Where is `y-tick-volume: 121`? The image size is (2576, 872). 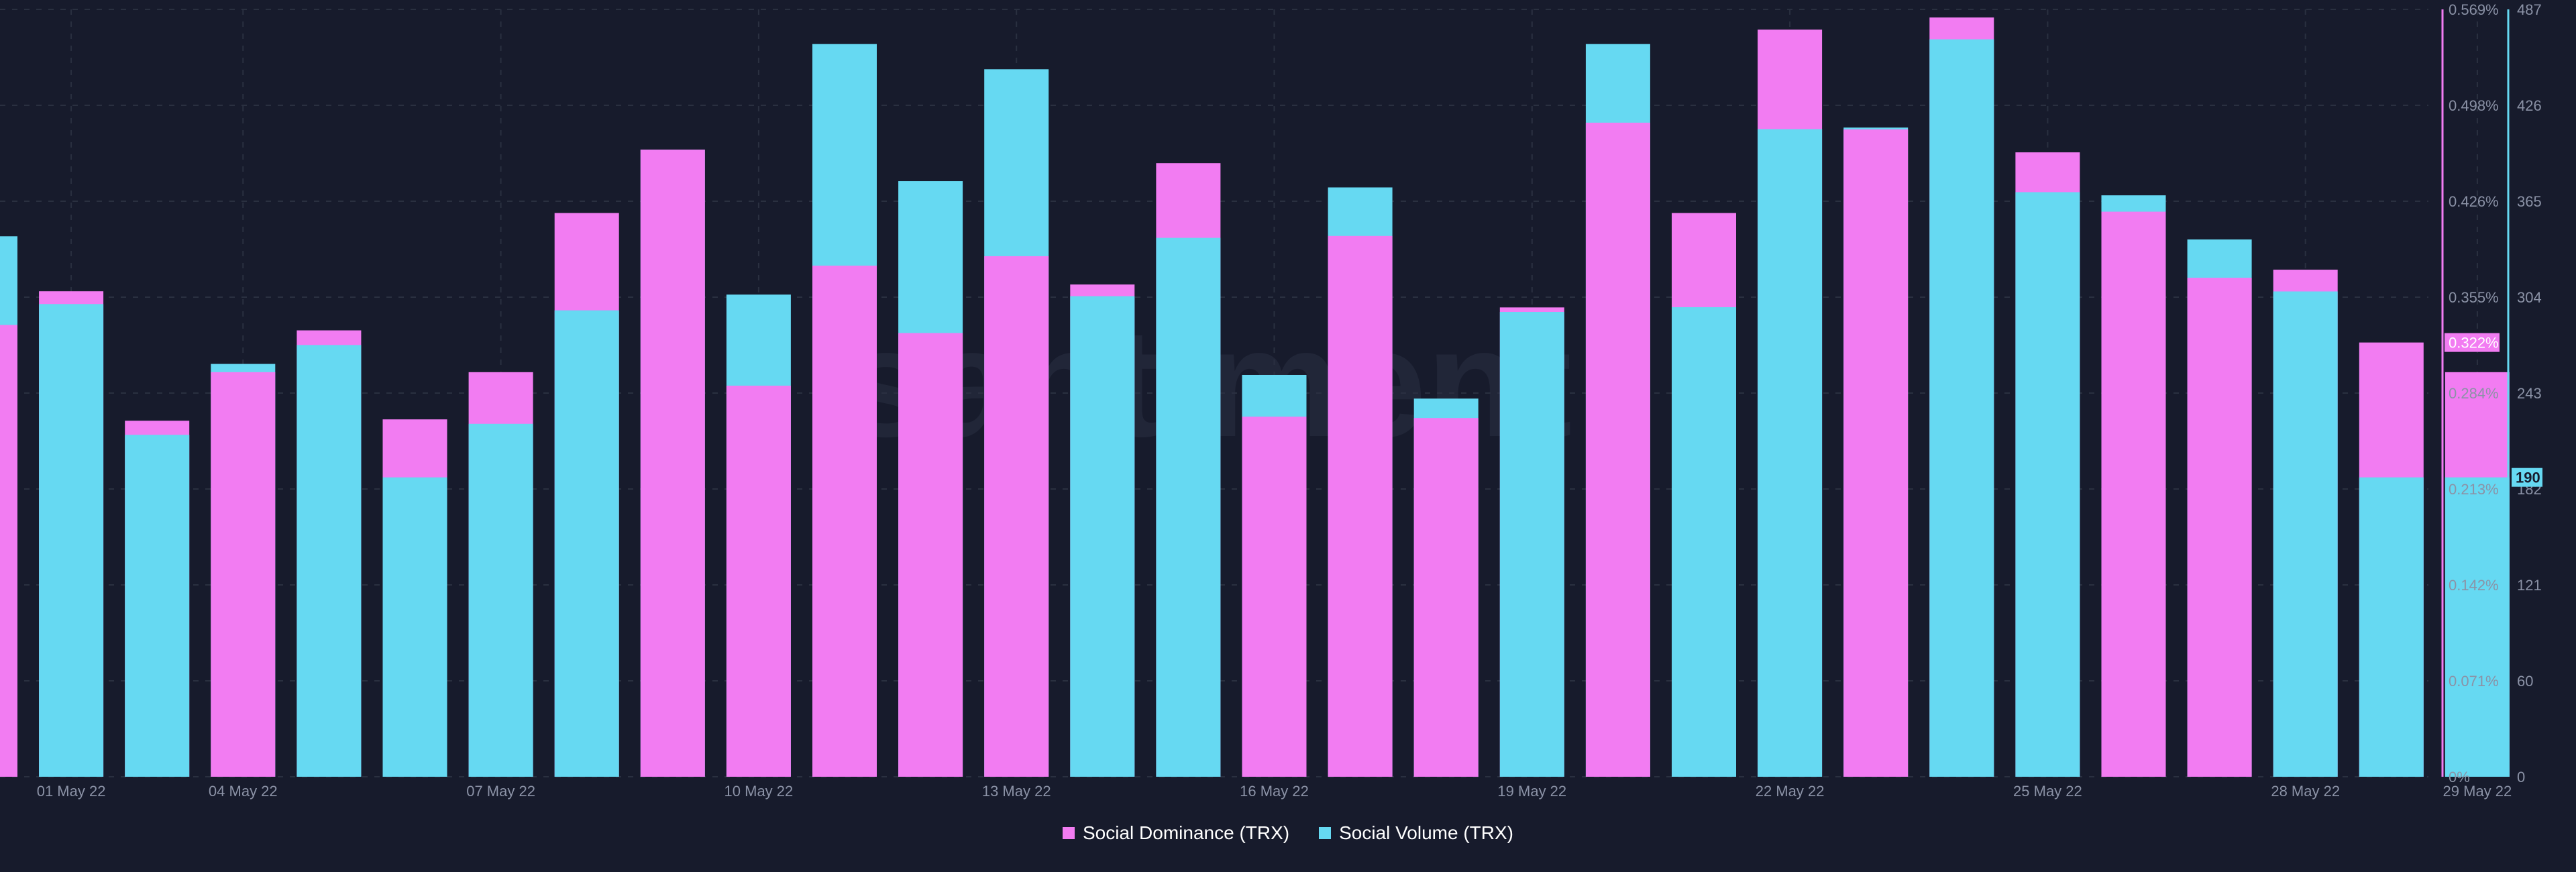
y-tick-volume: 121 is located at coordinates (2529, 585).